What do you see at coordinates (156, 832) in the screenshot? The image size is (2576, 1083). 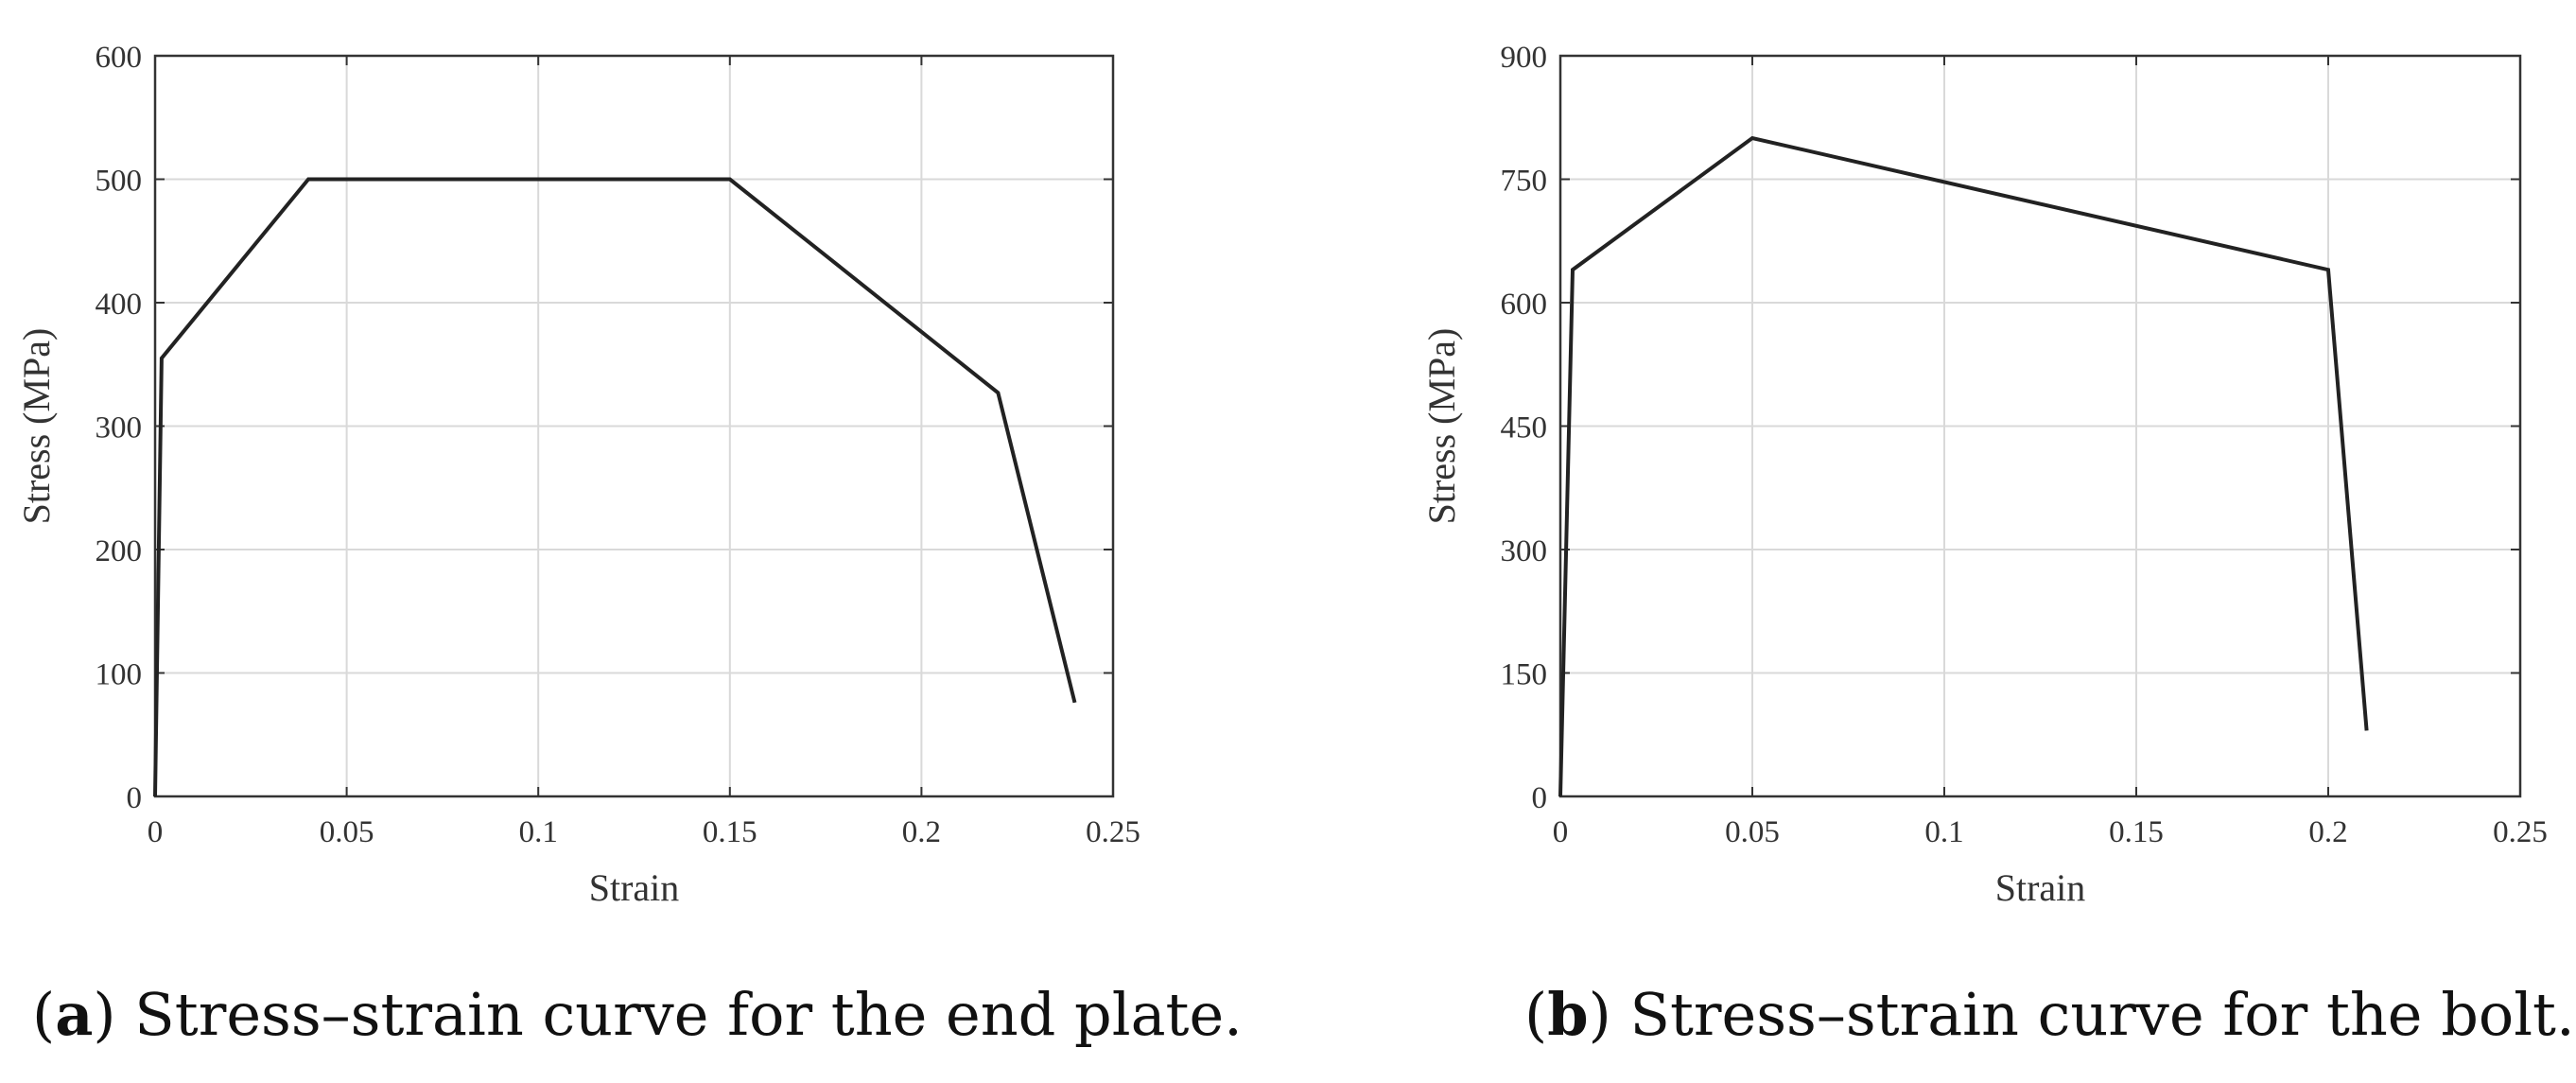 I see `chart-a-xtick-label: 0` at bounding box center [156, 832].